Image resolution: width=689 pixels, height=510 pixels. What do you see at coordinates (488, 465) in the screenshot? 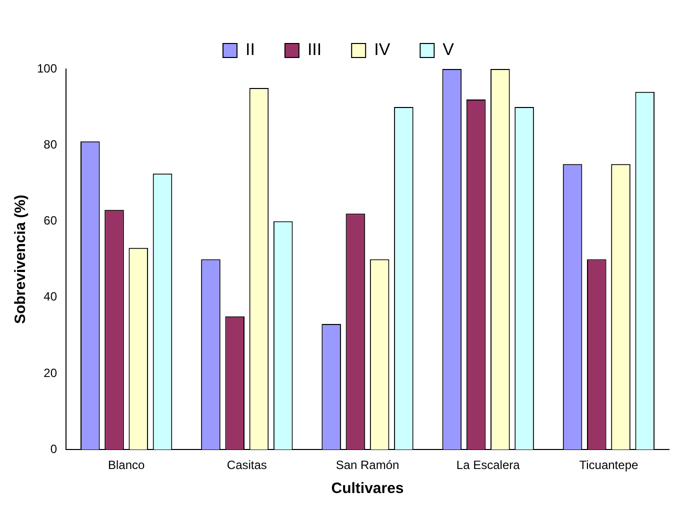
I see `x-tick-label: La Escalera` at bounding box center [488, 465].